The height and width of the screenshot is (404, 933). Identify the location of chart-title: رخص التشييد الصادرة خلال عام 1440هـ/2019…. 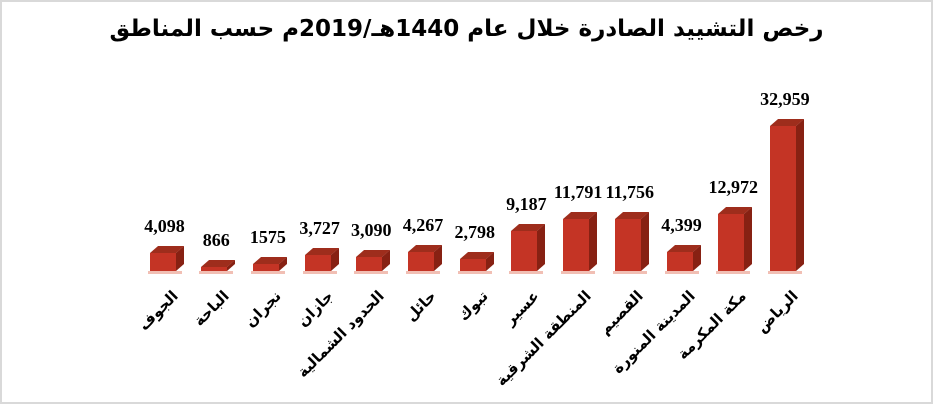
(466, 29).